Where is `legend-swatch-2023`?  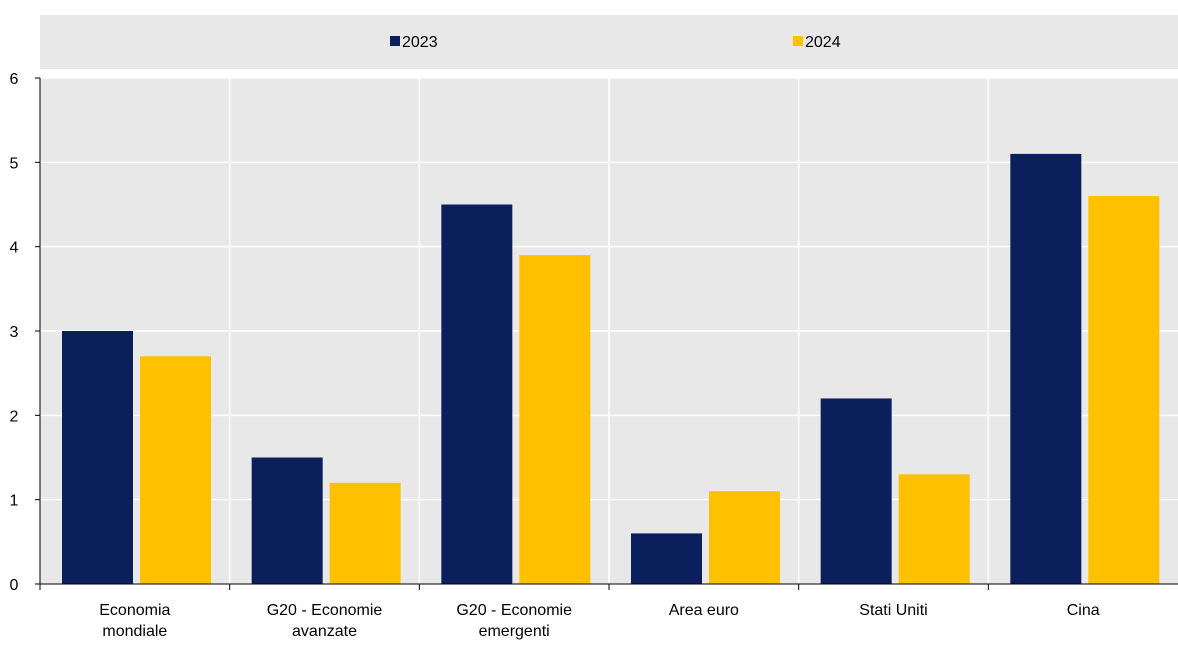
legend-swatch-2023 is located at coordinates (395, 41).